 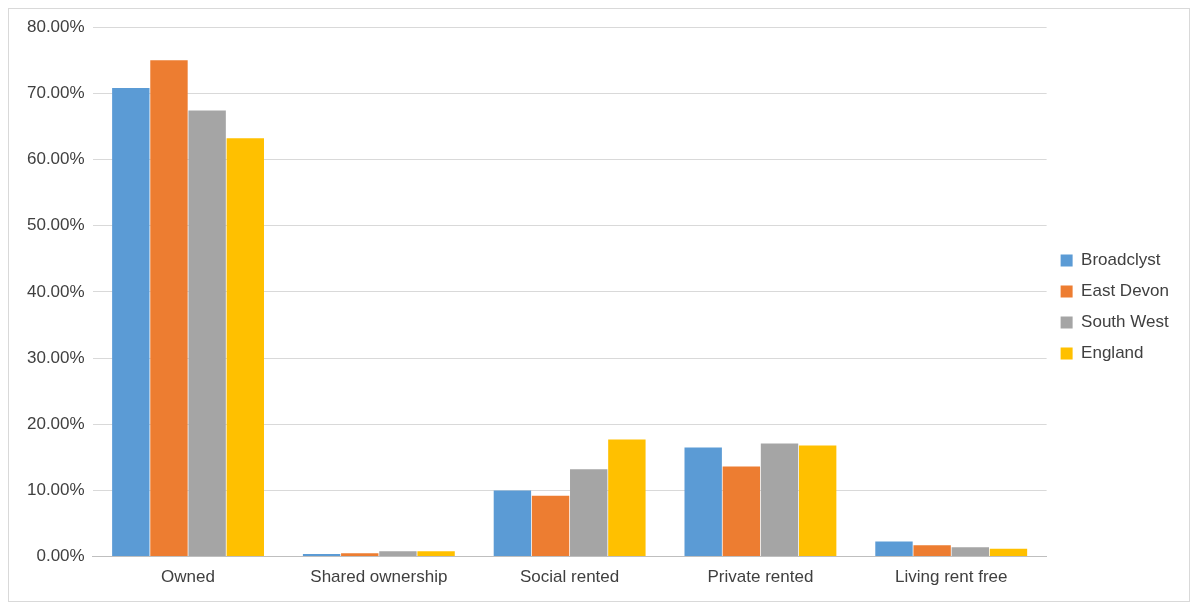 What do you see at coordinates (55, 423) in the screenshot?
I see `y-tick-label: 20.00%` at bounding box center [55, 423].